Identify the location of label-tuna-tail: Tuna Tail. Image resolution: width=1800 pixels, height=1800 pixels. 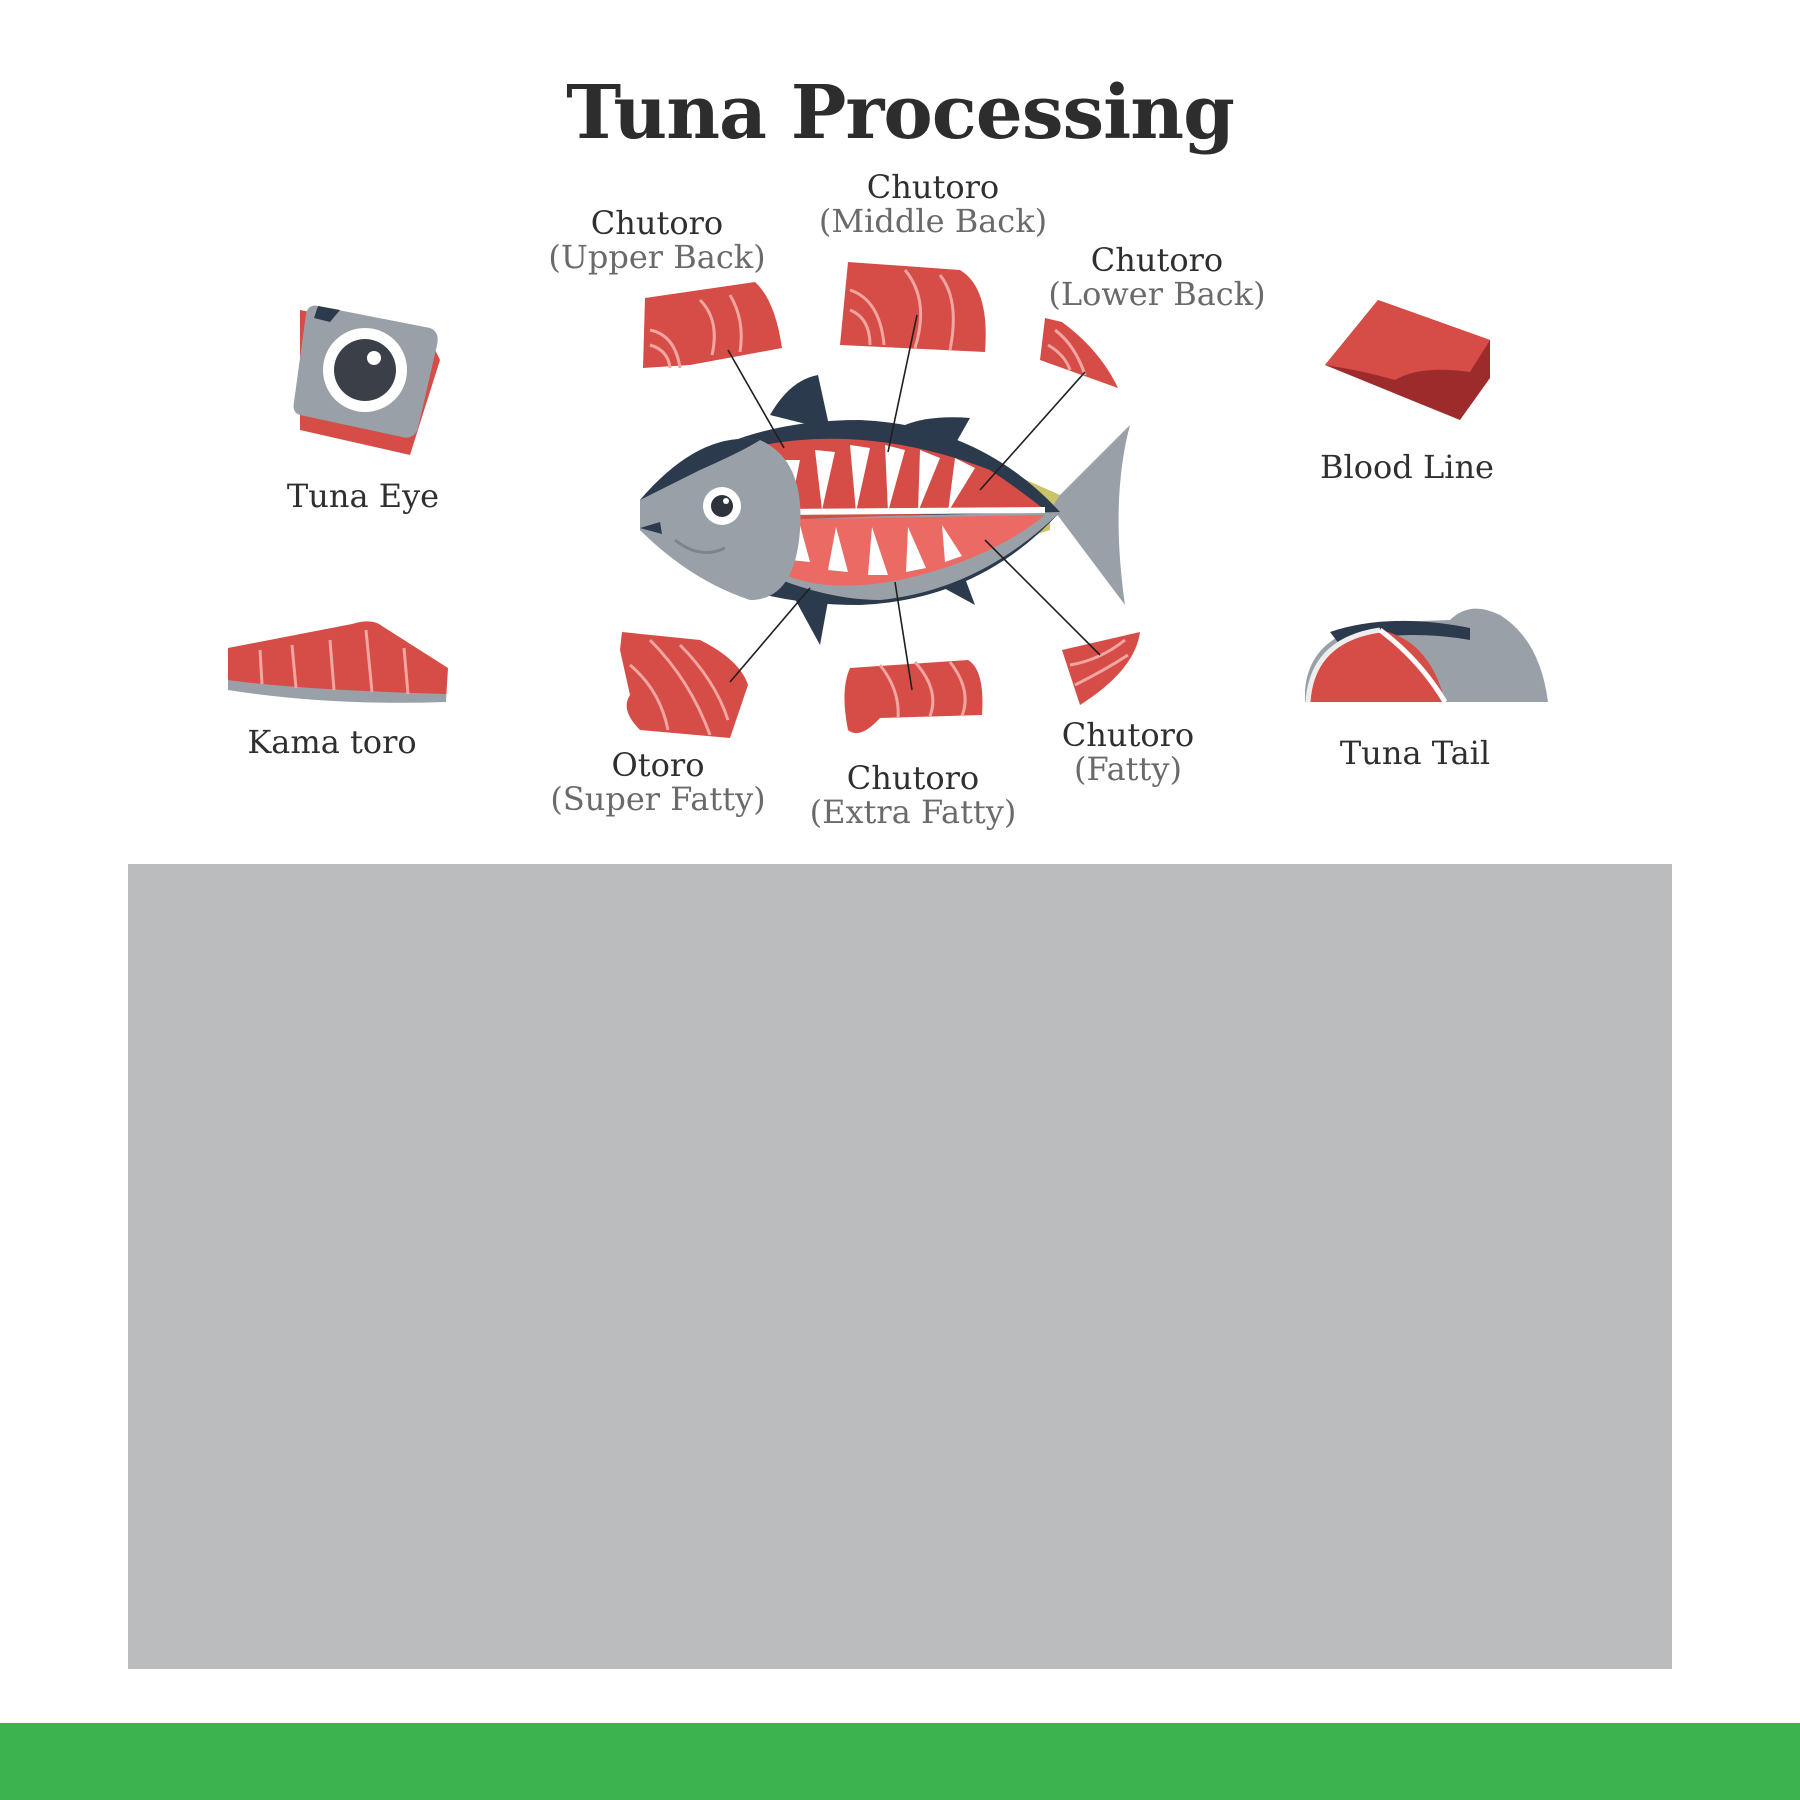
(1415, 753).